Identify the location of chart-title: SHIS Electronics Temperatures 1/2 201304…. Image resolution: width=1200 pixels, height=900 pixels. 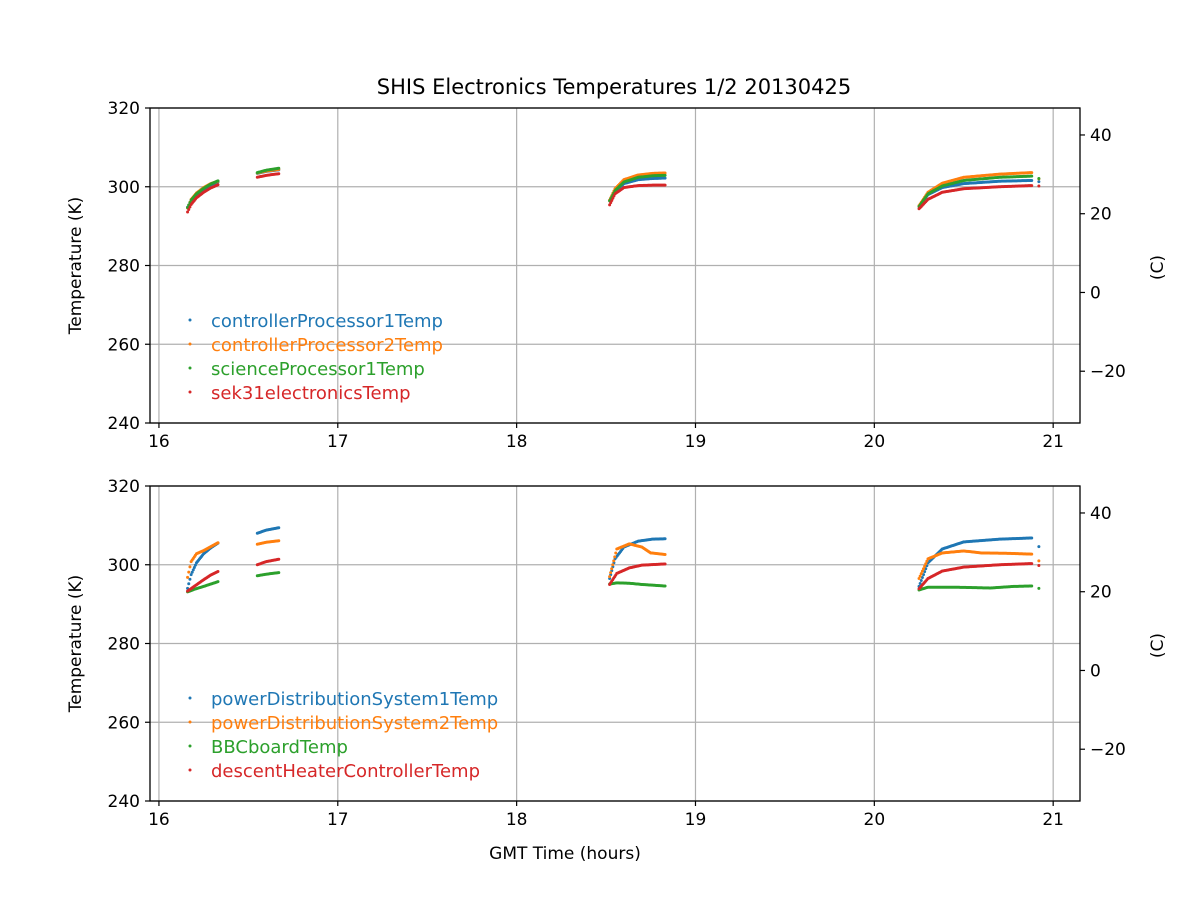
(614, 87).